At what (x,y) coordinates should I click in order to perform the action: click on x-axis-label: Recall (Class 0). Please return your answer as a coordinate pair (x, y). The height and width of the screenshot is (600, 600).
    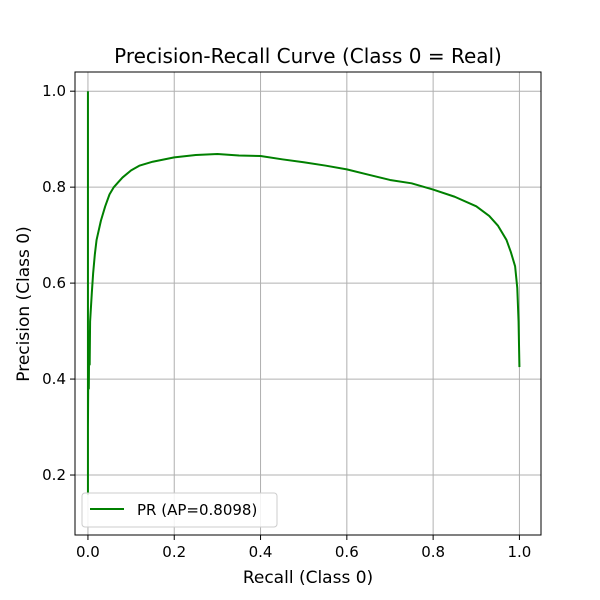
    Looking at the image, I should click on (308, 578).